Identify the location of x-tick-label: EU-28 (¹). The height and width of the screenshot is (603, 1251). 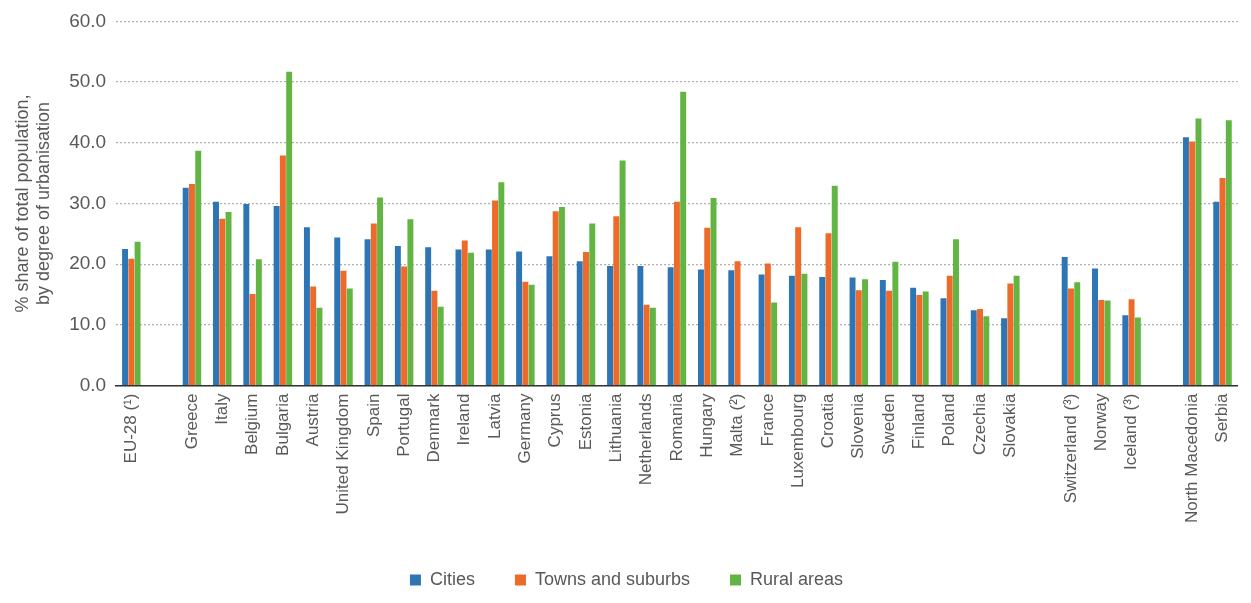
(131, 428).